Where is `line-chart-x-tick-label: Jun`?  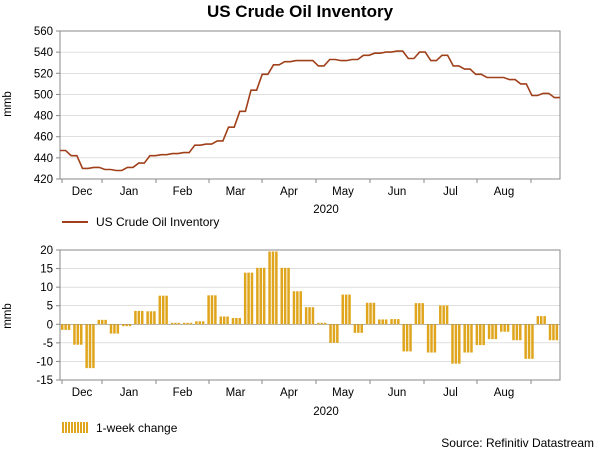 line-chart-x-tick-label: Jun is located at coordinates (397, 192).